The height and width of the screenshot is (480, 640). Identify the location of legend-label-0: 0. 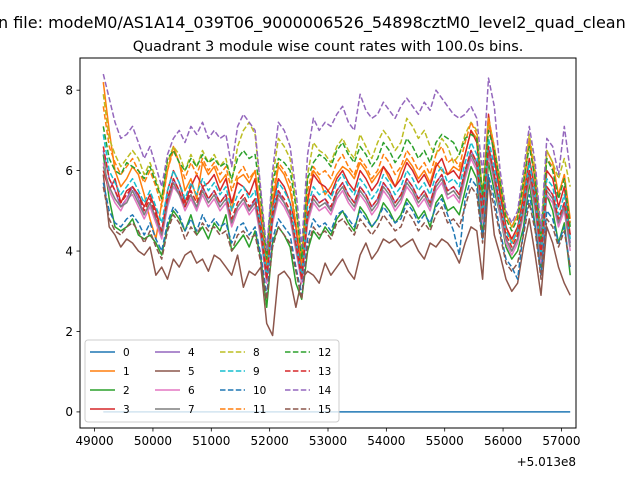
(126, 353).